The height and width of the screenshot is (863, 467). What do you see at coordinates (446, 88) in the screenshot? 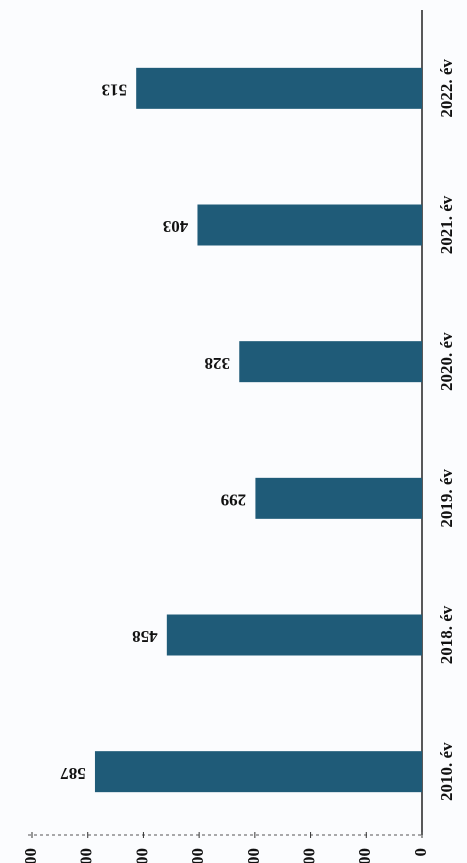
I see `category-label: 2022. év` at bounding box center [446, 88].